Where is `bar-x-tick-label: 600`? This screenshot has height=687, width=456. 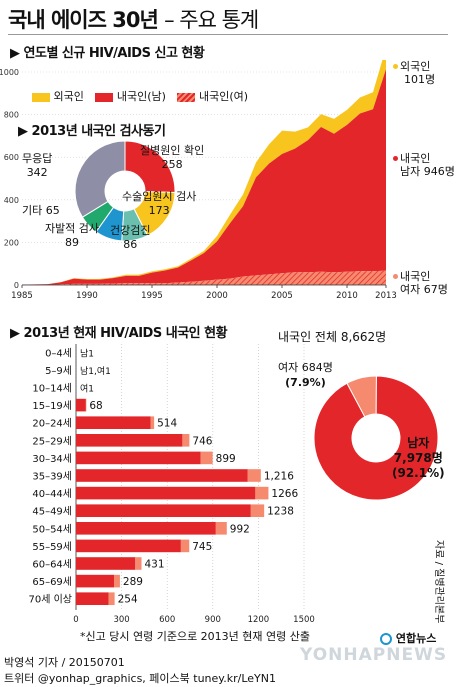
bar-x-tick-label: 600 is located at coordinates (167, 620).